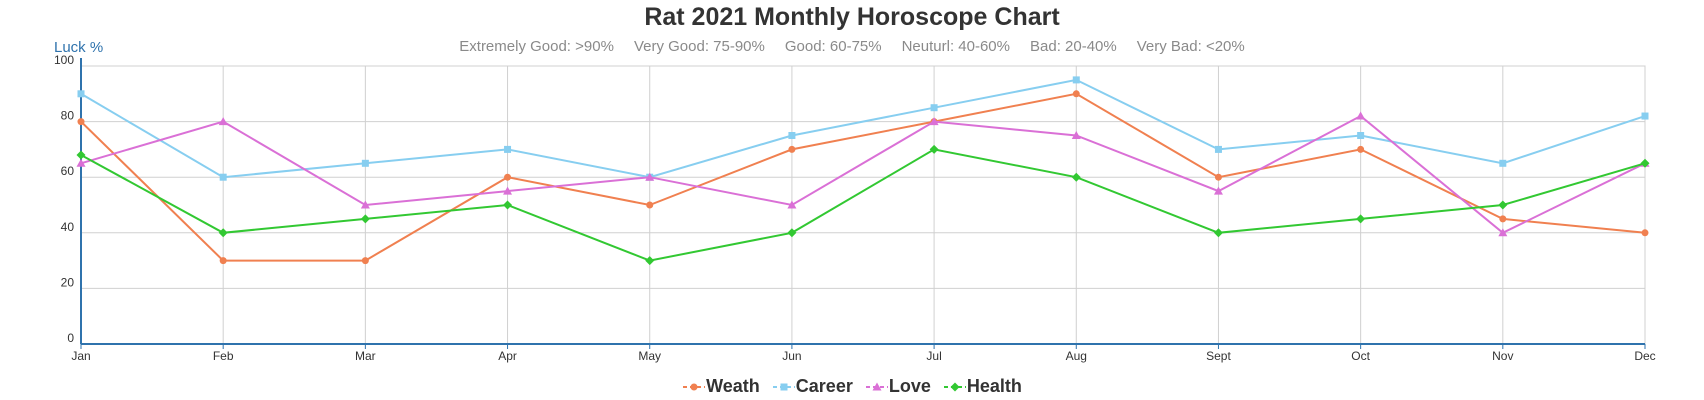 The image size is (1704, 400). Describe the element at coordinates (852, 17) in the screenshot. I see `chart-title: Rat 2021 Monthly Horoscope Chart` at that location.